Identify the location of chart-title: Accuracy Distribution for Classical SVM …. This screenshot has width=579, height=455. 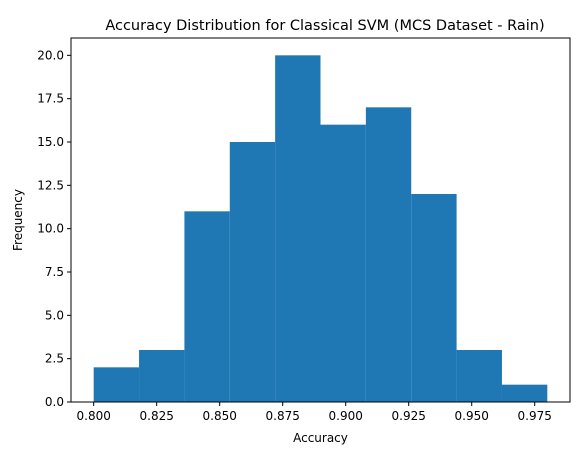
(324, 26).